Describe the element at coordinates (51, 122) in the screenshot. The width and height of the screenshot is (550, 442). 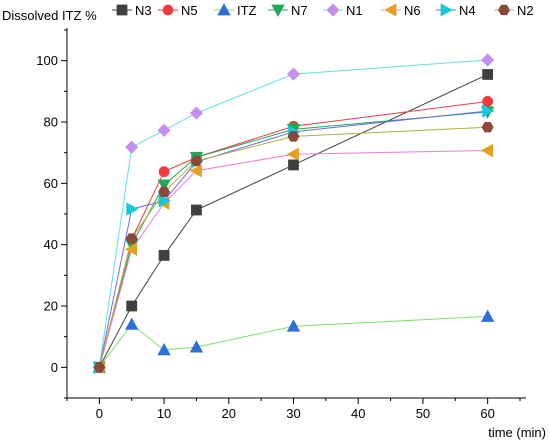
I see `y-tick-label: 80` at that location.